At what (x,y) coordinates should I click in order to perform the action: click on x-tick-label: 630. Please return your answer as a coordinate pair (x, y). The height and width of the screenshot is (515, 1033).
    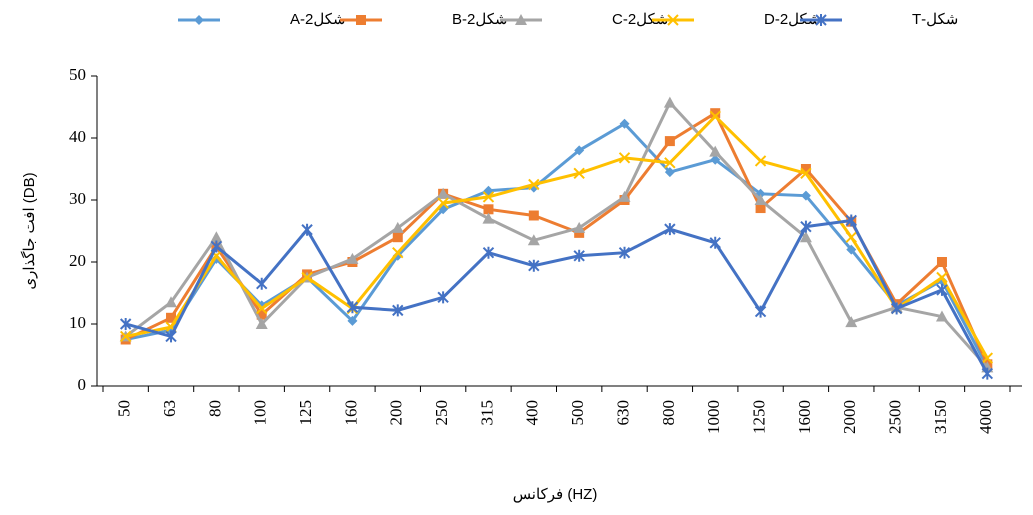
    Looking at the image, I should click on (622, 413).